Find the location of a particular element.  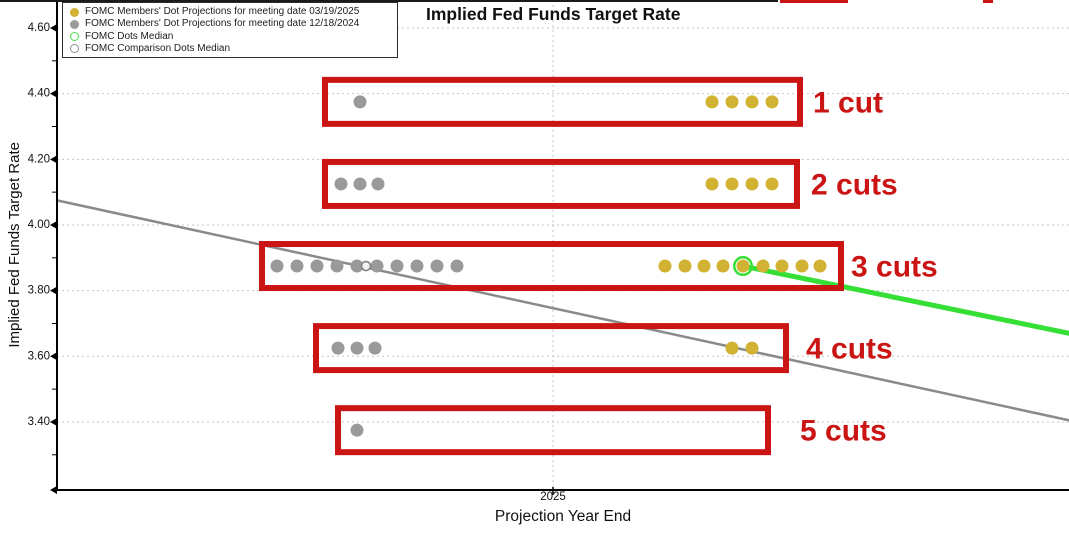

fomc-dots-median-line is located at coordinates (904, 299).